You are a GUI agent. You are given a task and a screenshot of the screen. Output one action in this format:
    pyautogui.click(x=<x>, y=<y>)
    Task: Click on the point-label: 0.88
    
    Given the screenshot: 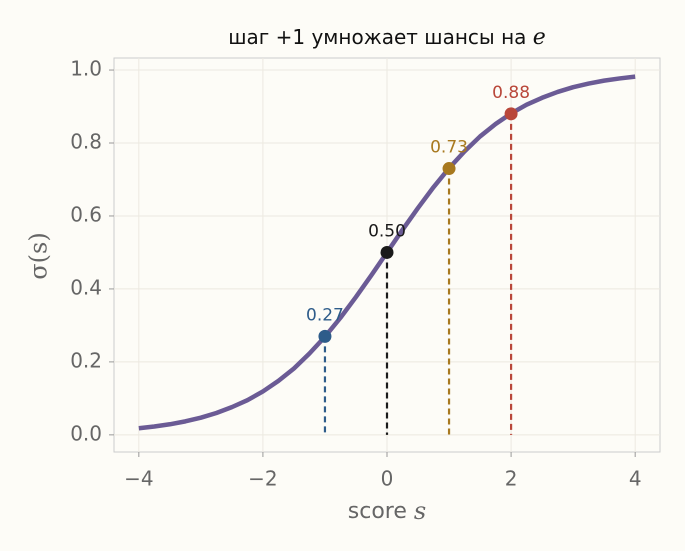 What is the action you would take?
    pyautogui.click(x=511, y=93)
    